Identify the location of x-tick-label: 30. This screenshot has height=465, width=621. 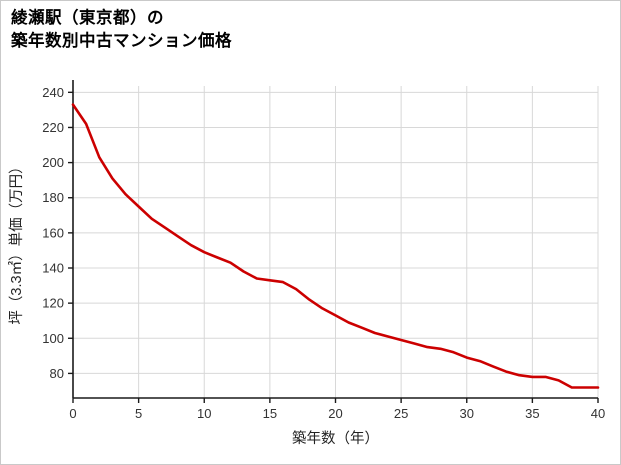
(467, 413).